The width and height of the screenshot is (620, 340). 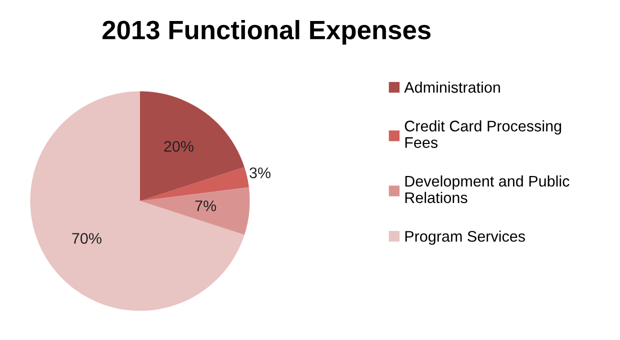 I want to click on legend-label: Administration, so click(x=452, y=87).